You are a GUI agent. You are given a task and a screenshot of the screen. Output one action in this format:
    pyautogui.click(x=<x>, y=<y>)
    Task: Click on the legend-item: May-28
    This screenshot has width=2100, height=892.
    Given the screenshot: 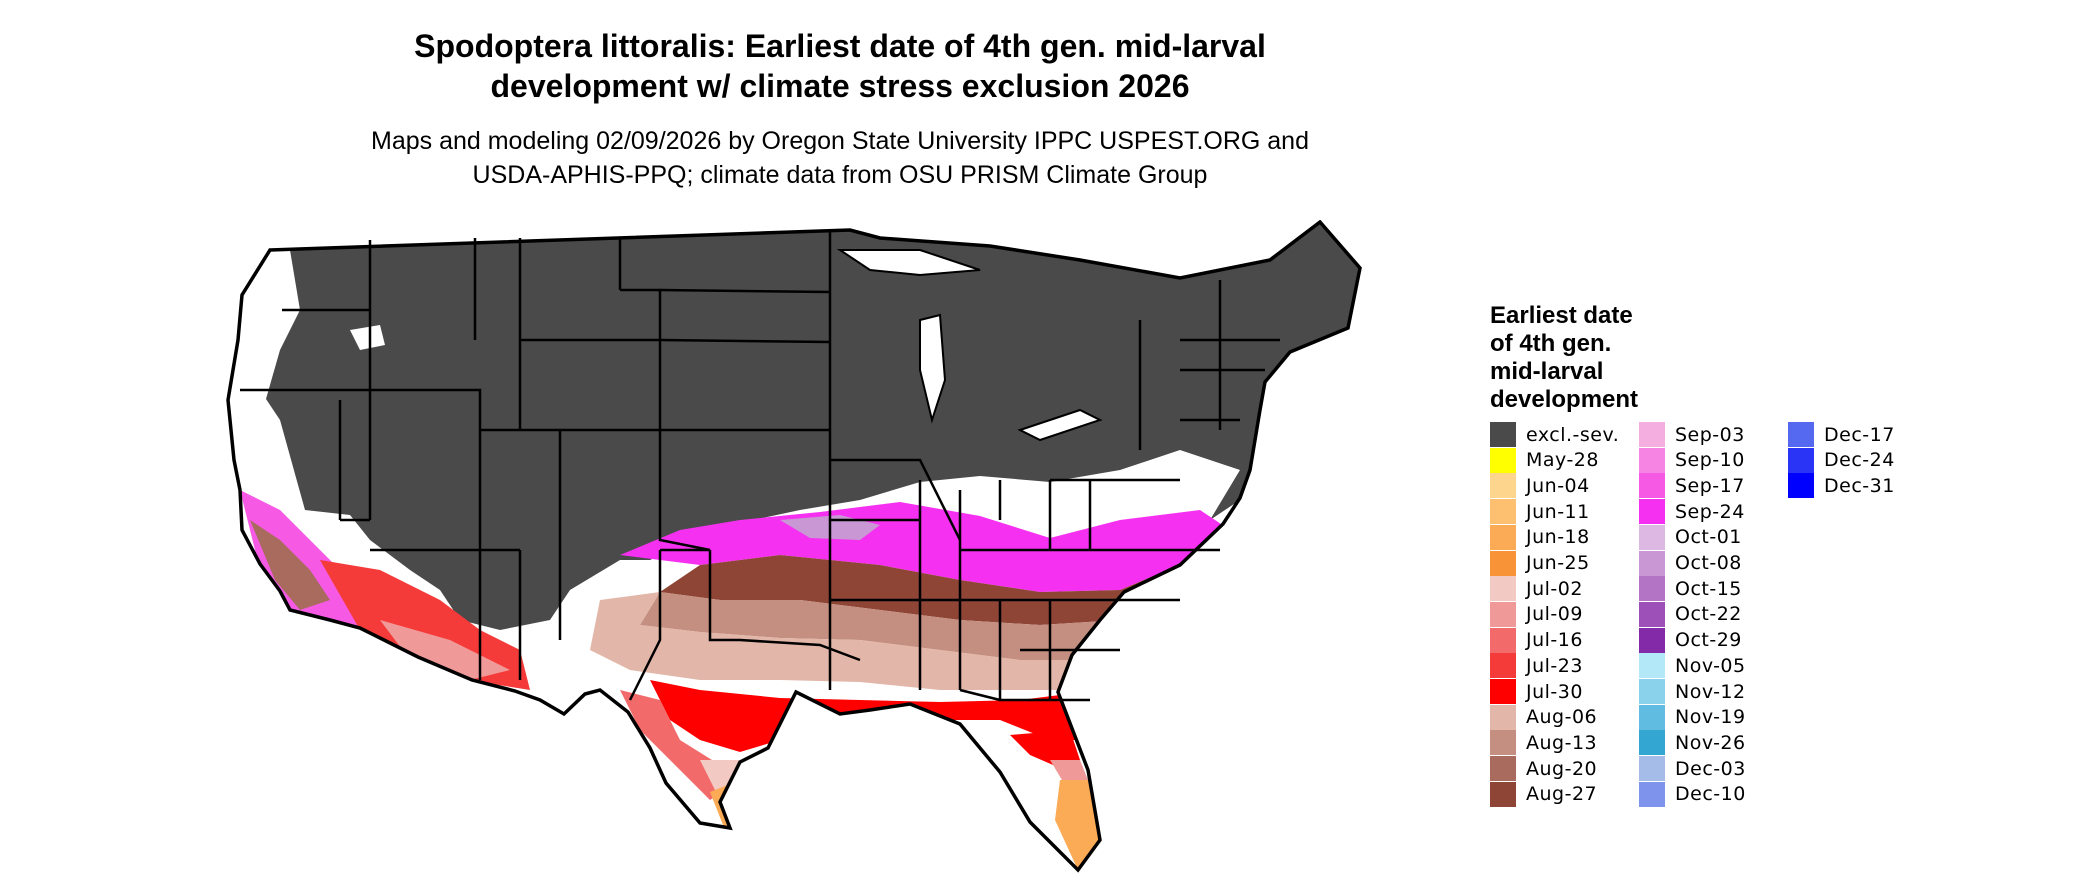 What is the action you would take?
    pyautogui.click(x=1544, y=460)
    